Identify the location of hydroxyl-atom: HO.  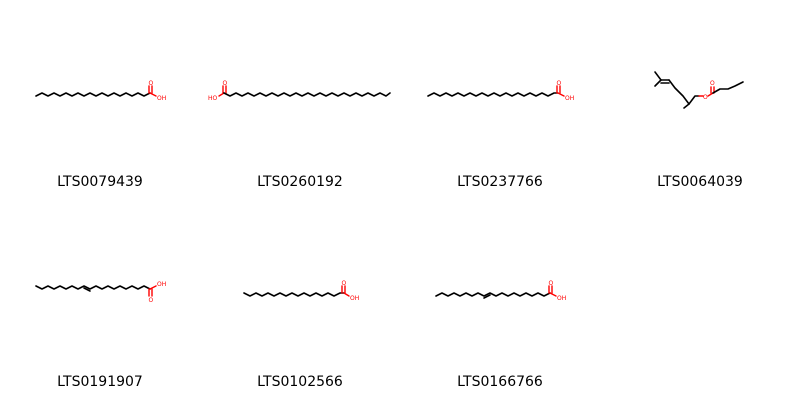
(213, 98).